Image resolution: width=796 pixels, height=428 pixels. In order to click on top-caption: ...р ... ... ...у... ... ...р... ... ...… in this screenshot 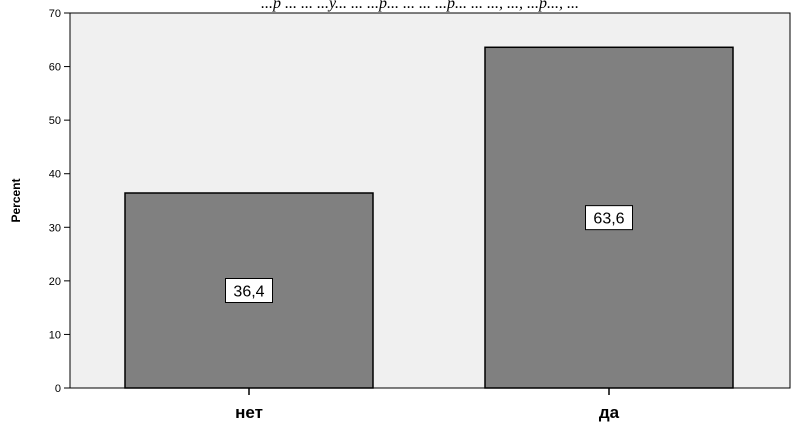, I will do `click(420, 6)`.